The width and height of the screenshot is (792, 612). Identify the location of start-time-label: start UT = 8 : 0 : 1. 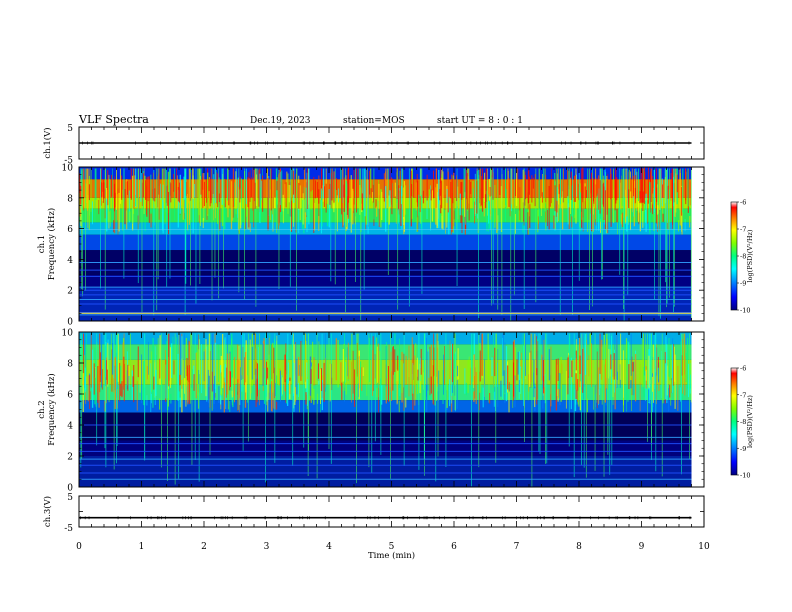
(480, 121).